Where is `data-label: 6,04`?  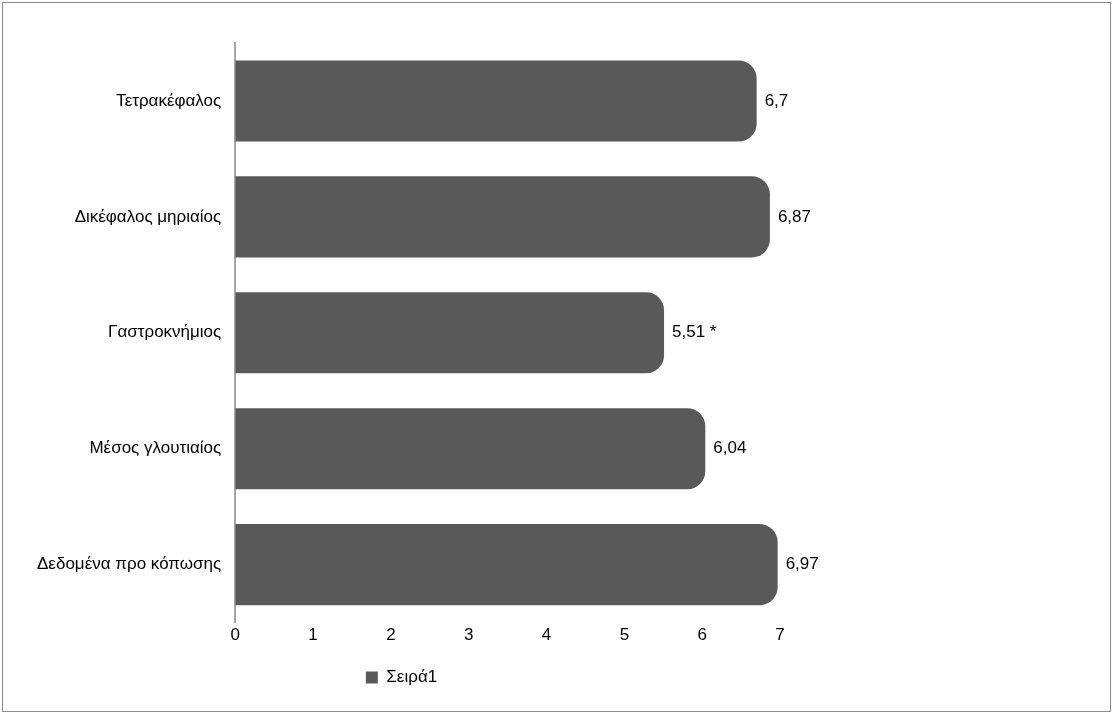 data-label: 6,04 is located at coordinates (730, 448).